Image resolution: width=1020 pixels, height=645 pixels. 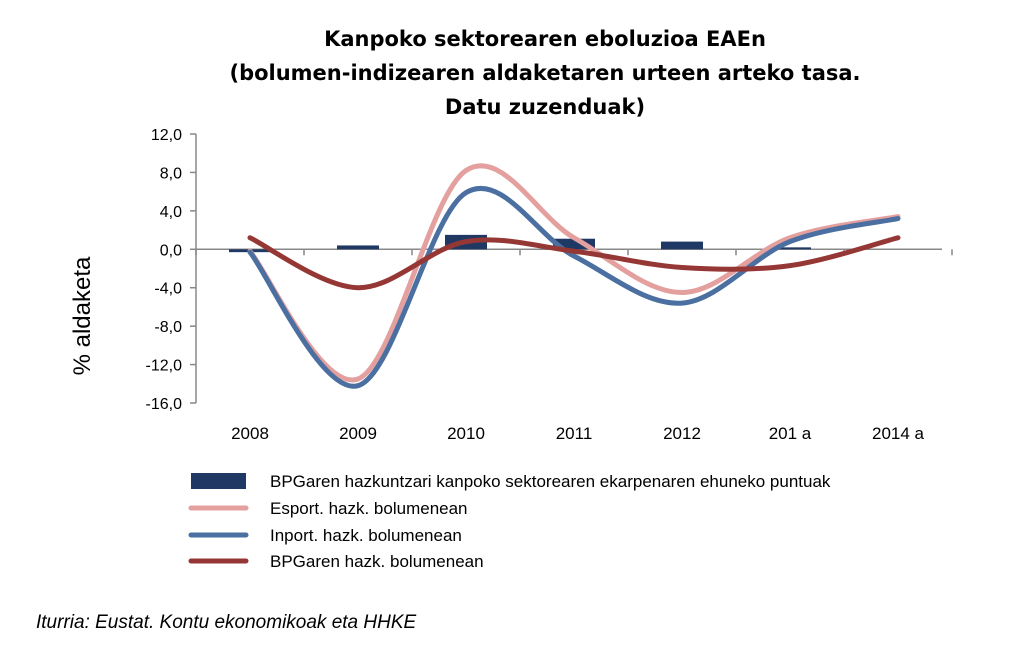 I want to click on legend-label: Esport. hazk. bolumenean, so click(x=369, y=508).